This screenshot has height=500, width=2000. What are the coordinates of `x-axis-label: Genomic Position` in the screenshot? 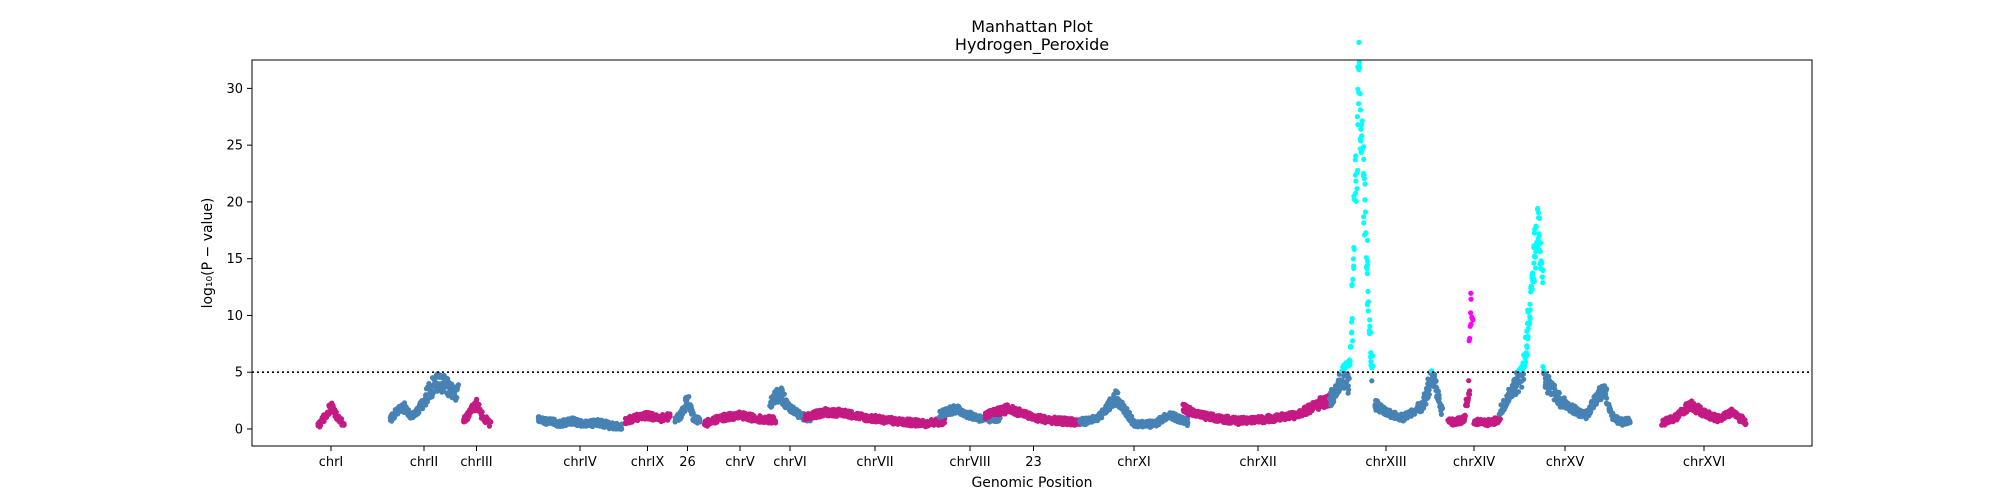 It's located at (1031, 483).